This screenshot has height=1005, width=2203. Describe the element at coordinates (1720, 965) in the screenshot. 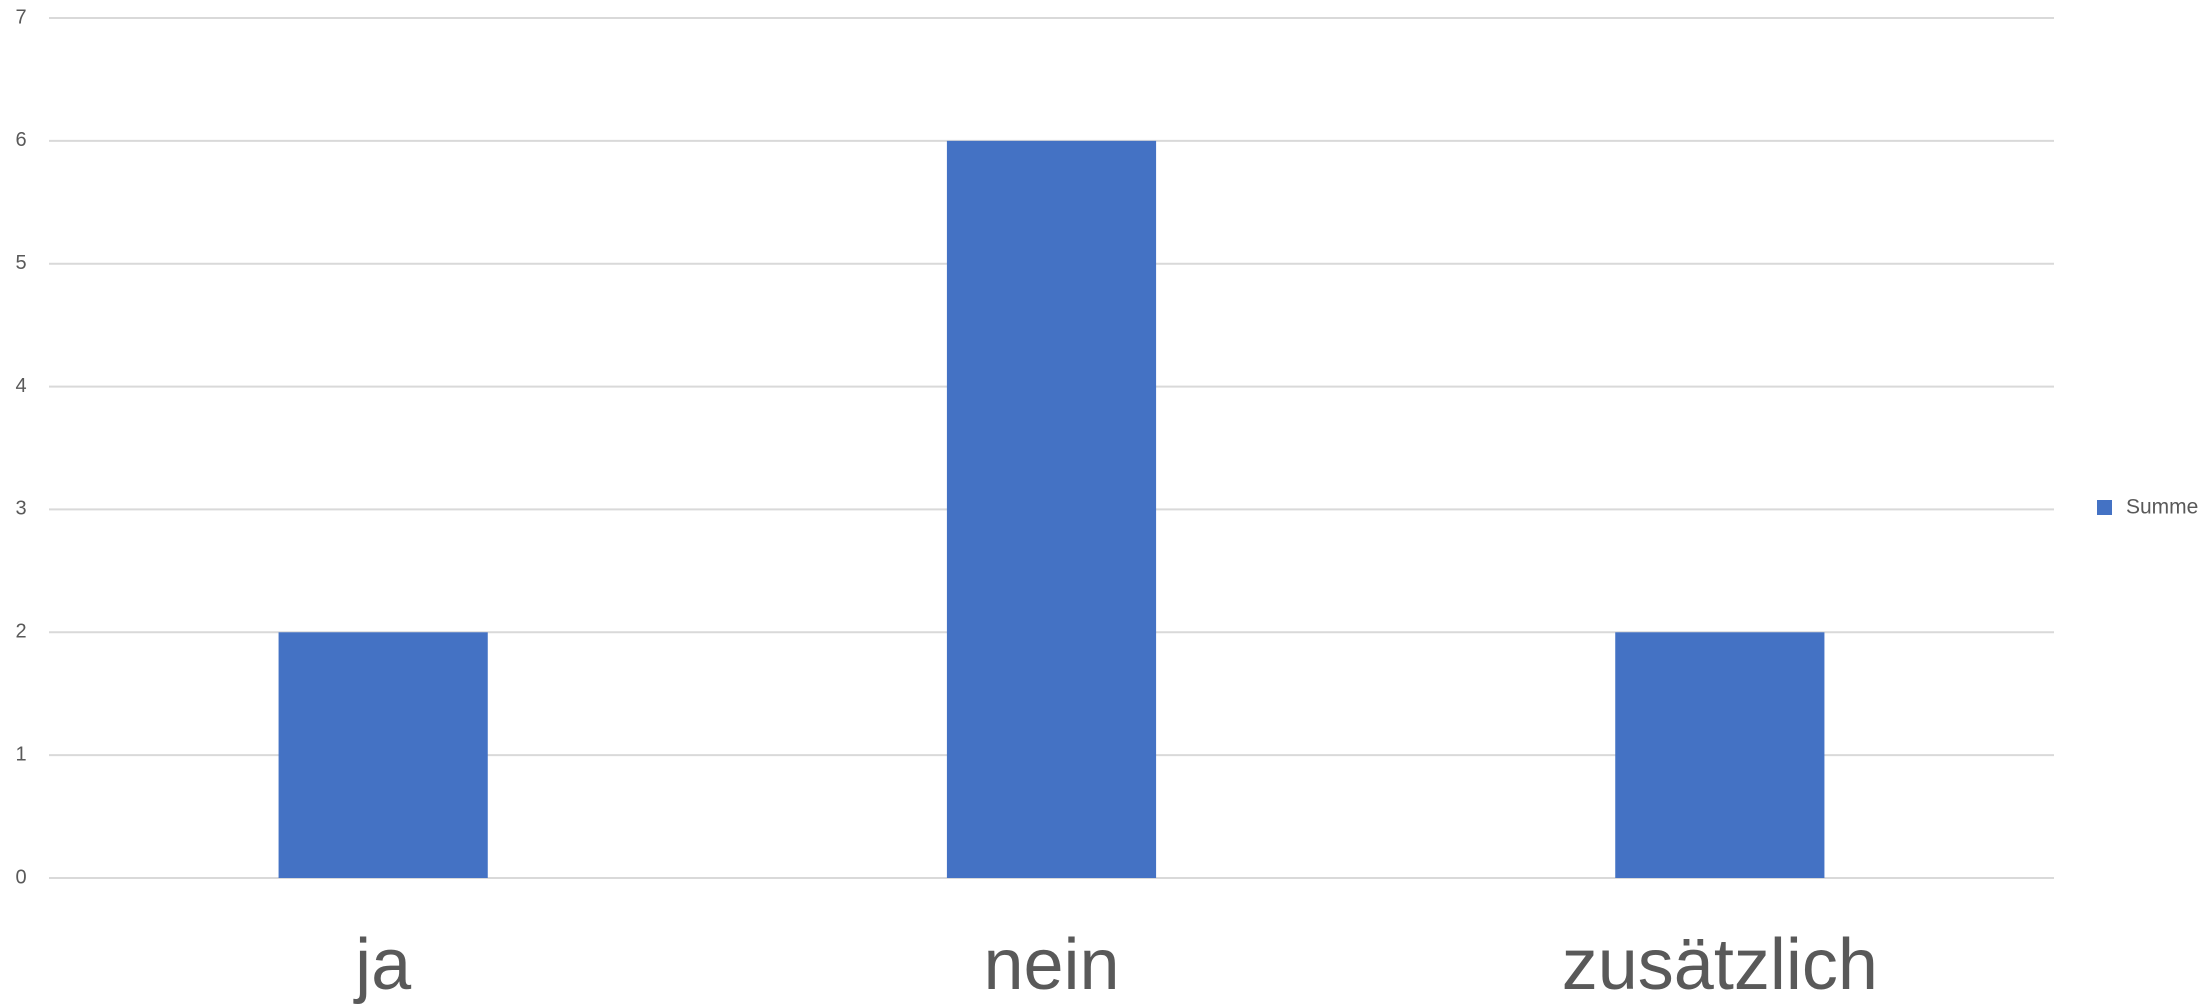

I see `x-tick-label: zusätzlich` at that location.